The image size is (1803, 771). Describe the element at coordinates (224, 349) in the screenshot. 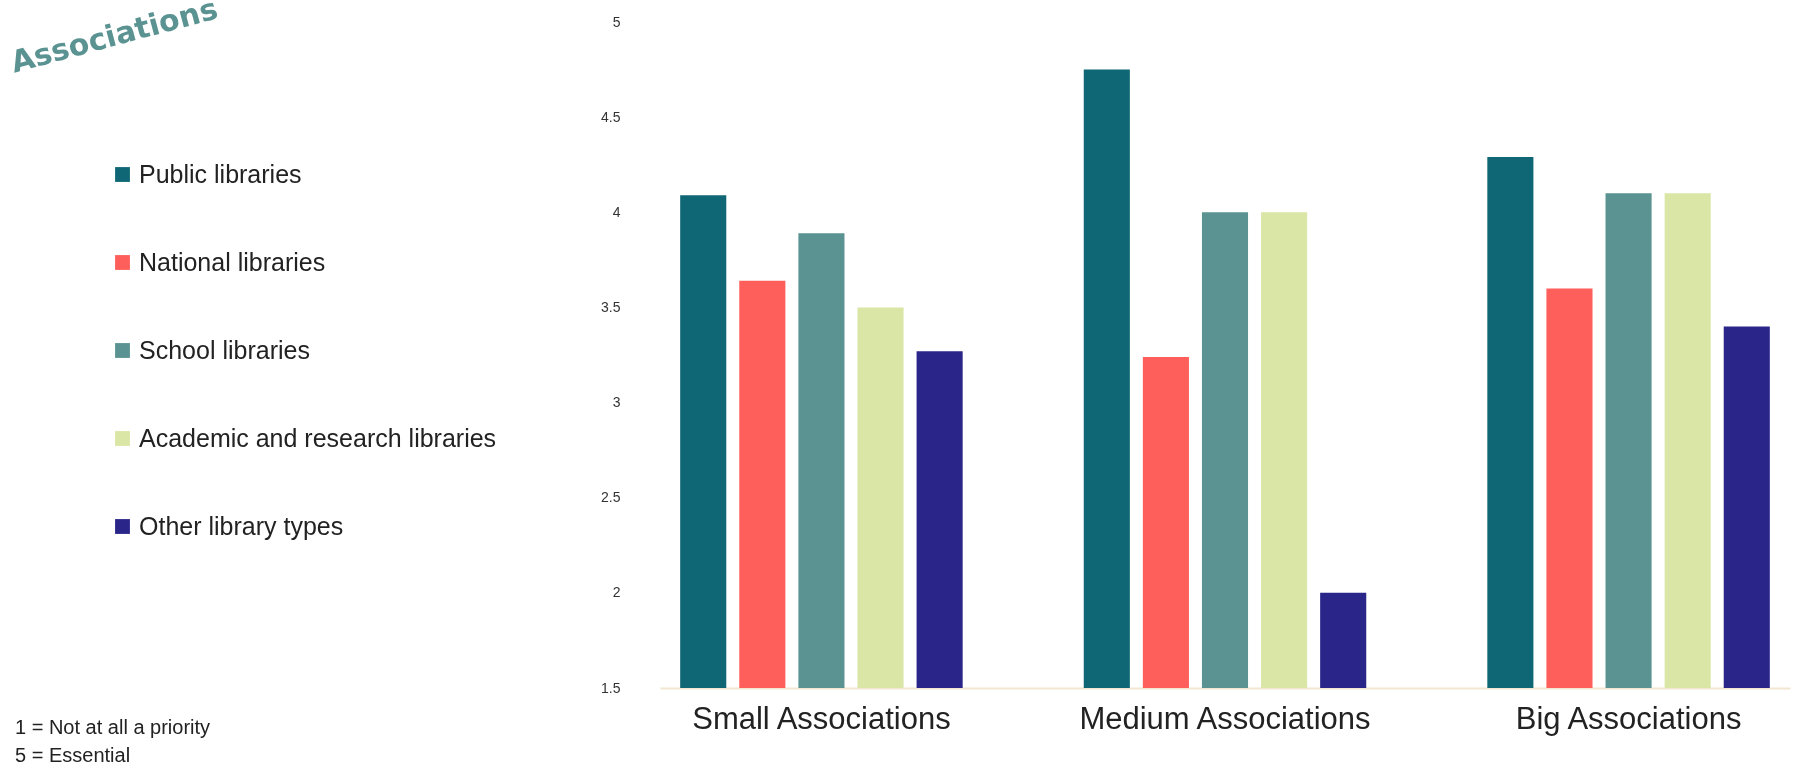

I see `legend-label: School libraries` at that location.